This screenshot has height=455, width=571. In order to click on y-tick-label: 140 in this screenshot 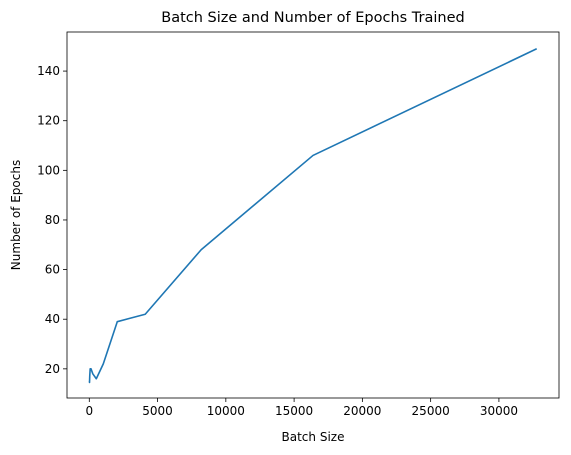, I will do `click(48, 71)`.